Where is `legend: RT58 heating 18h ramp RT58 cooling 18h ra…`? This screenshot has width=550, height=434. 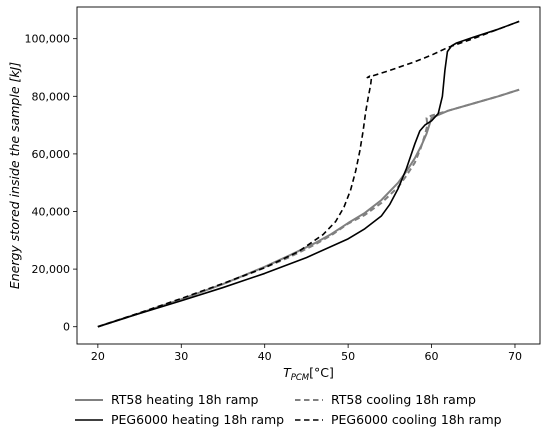 legend: RT58 heating 18h ramp RT58 cooling 18h ra… is located at coordinates (288, 409).